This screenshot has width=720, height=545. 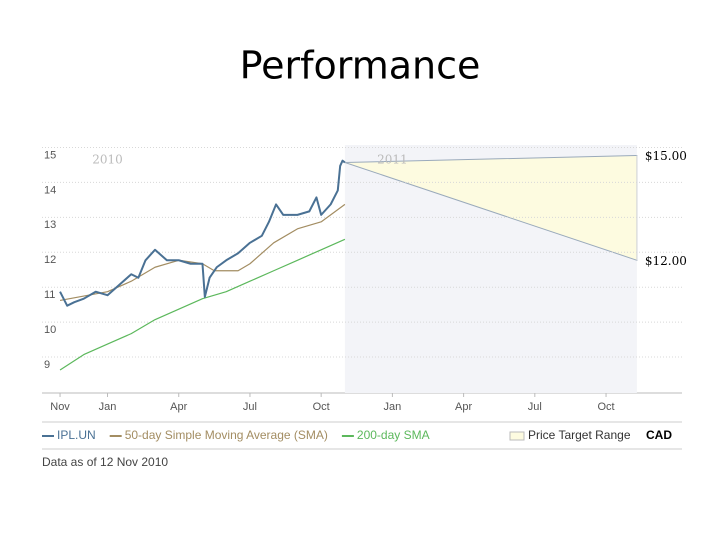 I want to click on year-label: 2010, so click(x=107, y=160).